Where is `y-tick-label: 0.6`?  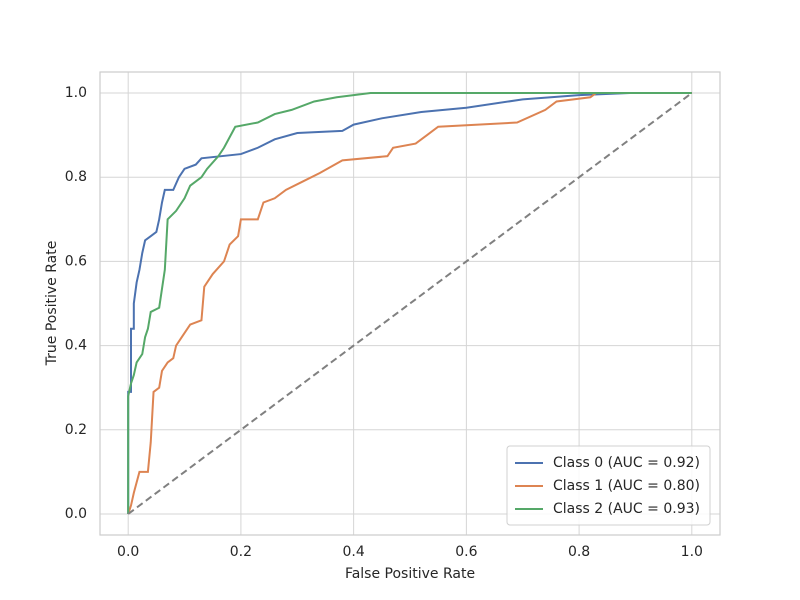
y-tick-label: 0.6 is located at coordinates (76, 261).